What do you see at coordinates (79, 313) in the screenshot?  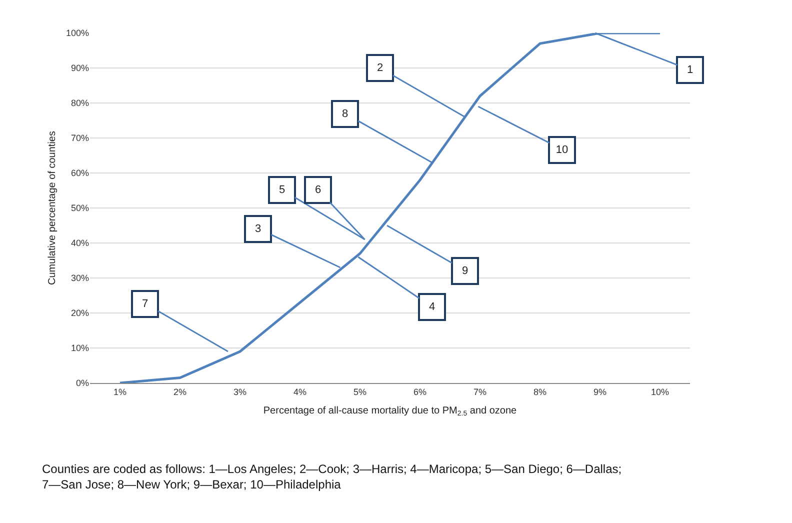 I see `y-tick-label: 20%` at bounding box center [79, 313].